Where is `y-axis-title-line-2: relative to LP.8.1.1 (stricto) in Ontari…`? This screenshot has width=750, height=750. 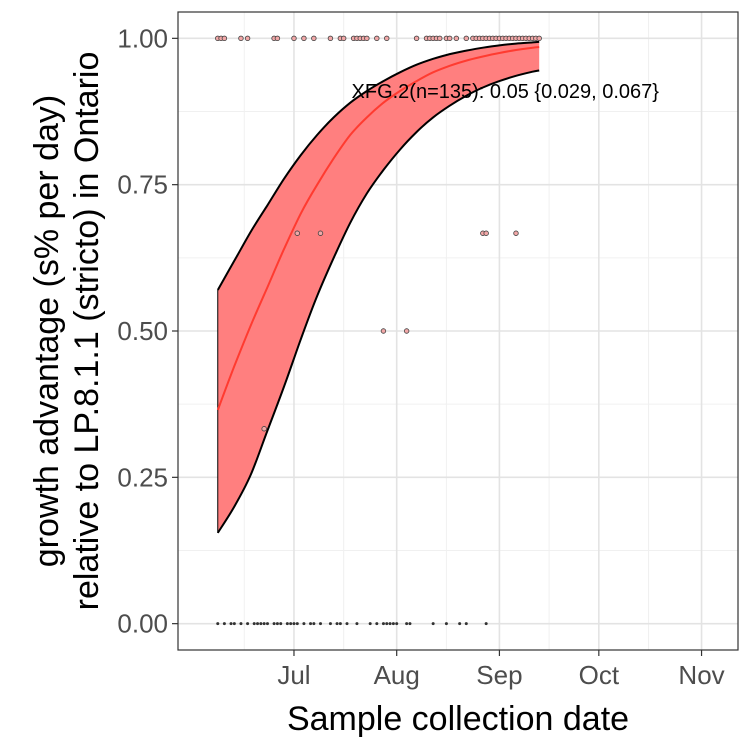 y-axis-title-line-2: relative to LP.8.1.1 (stricto) in Ontari… is located at coordinates (87, 331).